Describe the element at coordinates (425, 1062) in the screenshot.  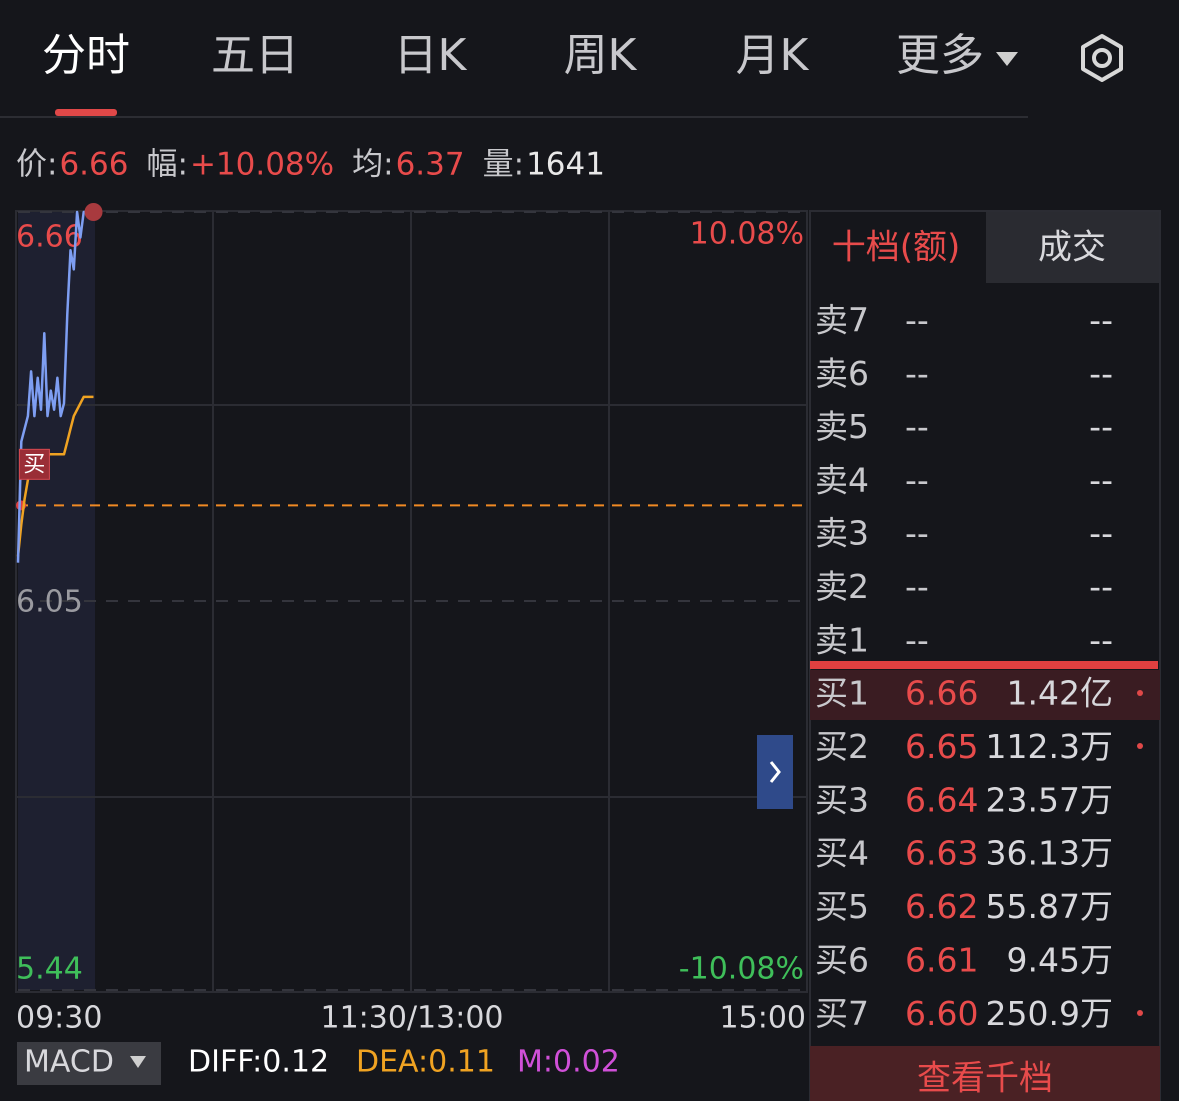
I see `macd-dea: DEA:0.11` at that location.